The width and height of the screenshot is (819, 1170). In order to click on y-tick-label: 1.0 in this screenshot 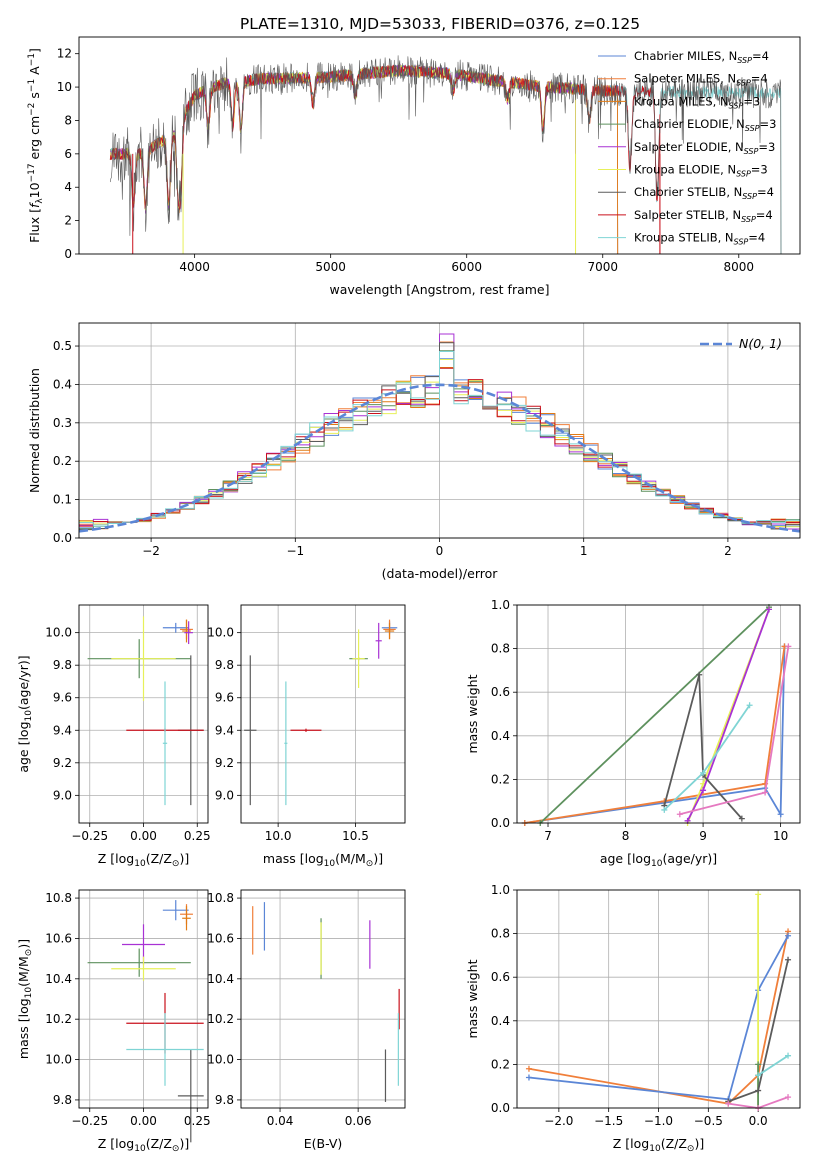, I will do `click(500, 605)`.